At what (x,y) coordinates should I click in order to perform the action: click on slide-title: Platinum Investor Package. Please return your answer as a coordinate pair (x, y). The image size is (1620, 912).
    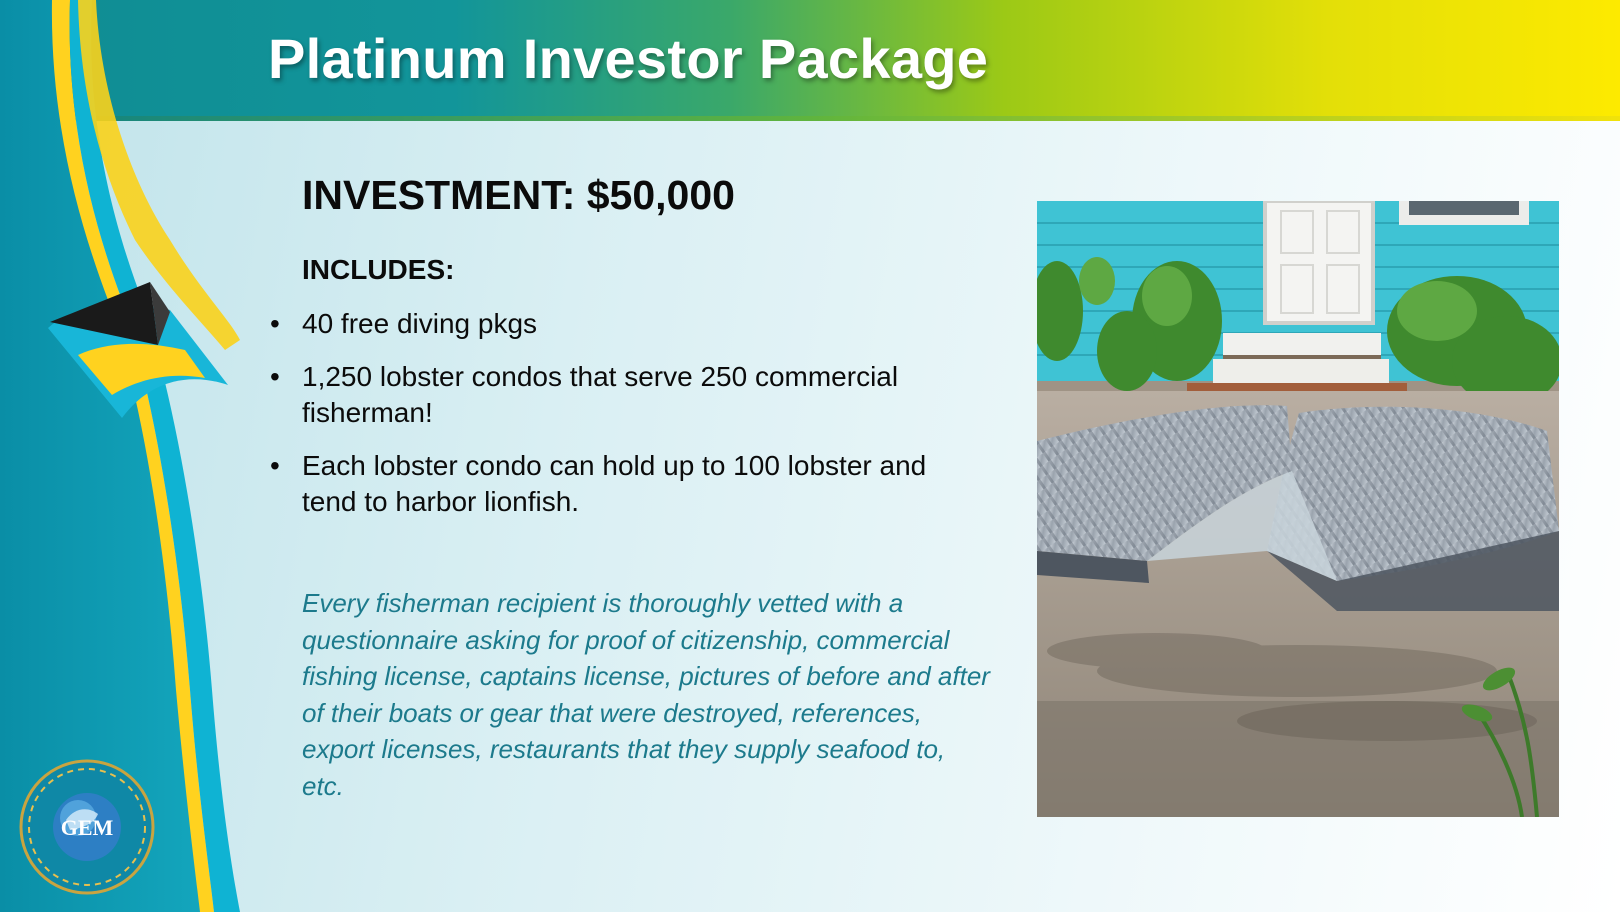
    Looking at the image, I should click on (628, 58).